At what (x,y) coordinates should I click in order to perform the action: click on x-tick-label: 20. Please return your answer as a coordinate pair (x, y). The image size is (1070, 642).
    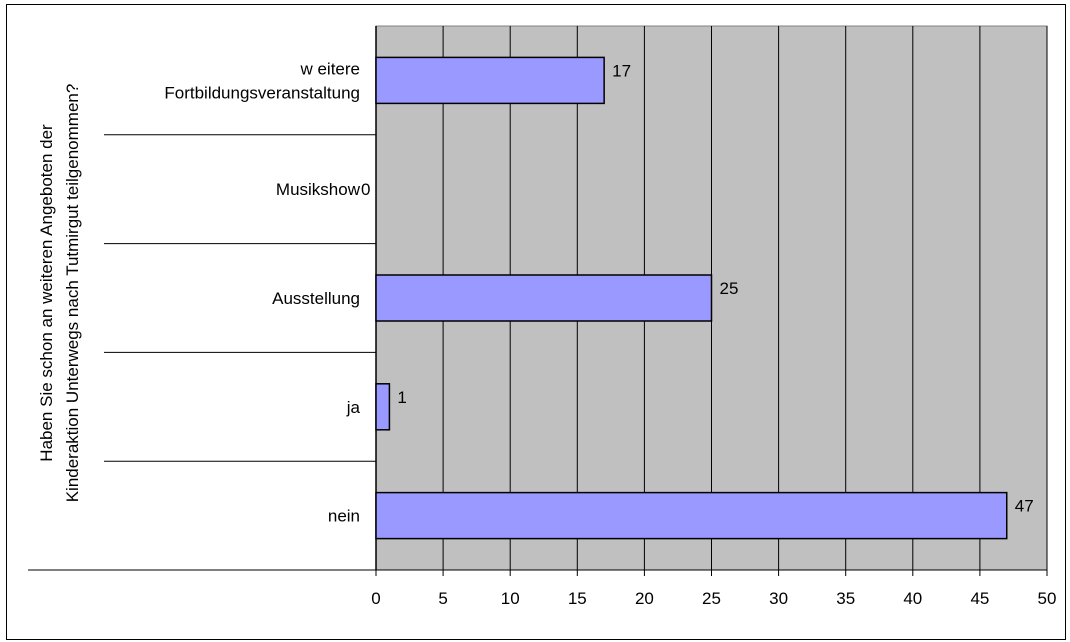
    Looking at the image, I should click on (644, 598).